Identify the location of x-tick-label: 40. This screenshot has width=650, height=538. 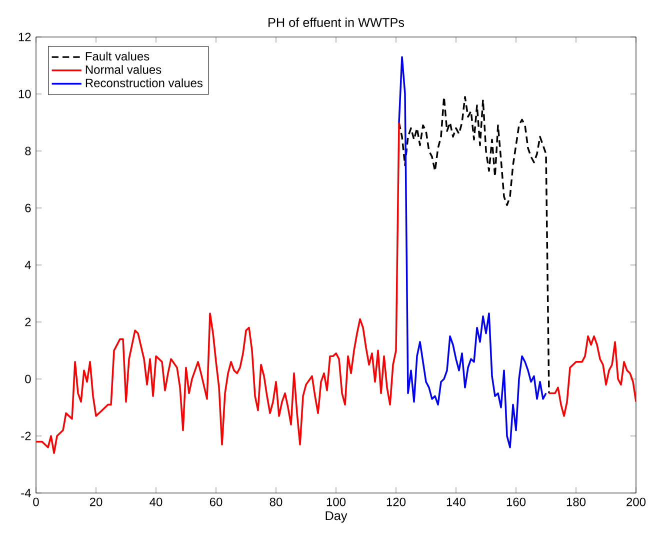
(156, 502).